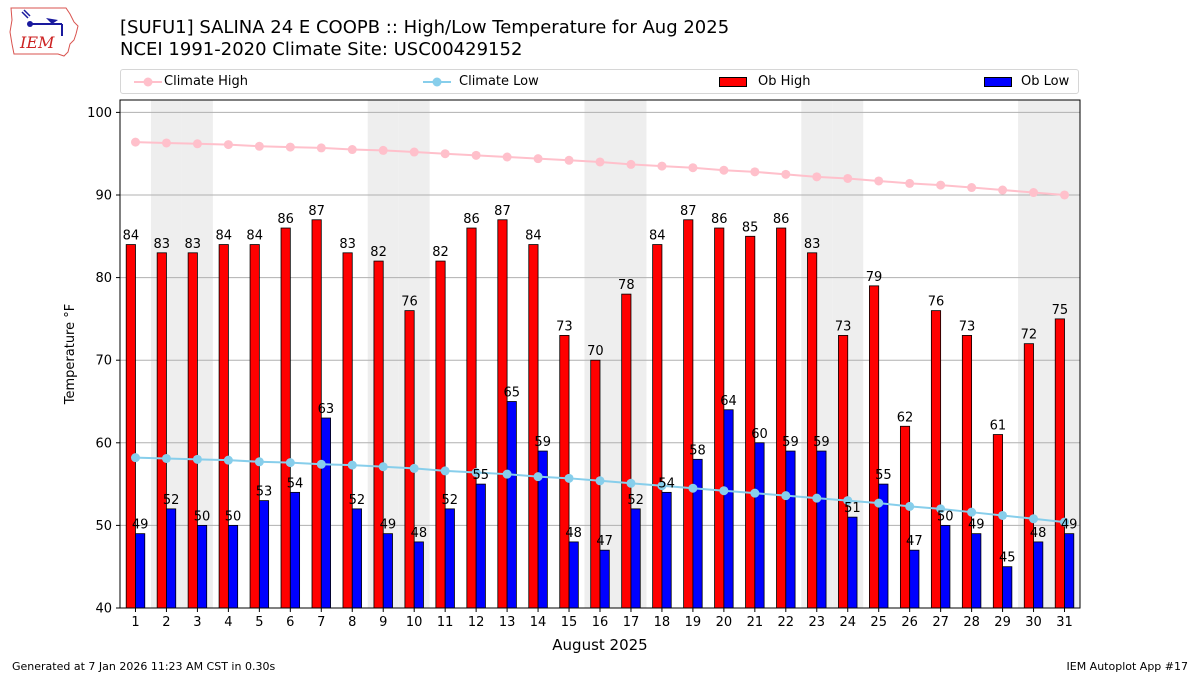 This screenshot has width=1200, height=675. I want to click on x-tick-label: 21, so click(755, 622).